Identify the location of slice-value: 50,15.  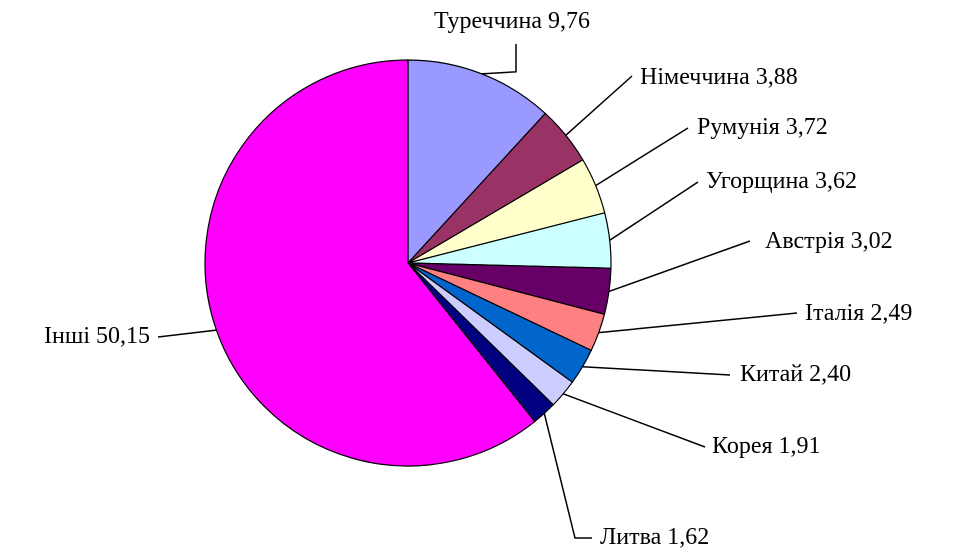
(123, 336).